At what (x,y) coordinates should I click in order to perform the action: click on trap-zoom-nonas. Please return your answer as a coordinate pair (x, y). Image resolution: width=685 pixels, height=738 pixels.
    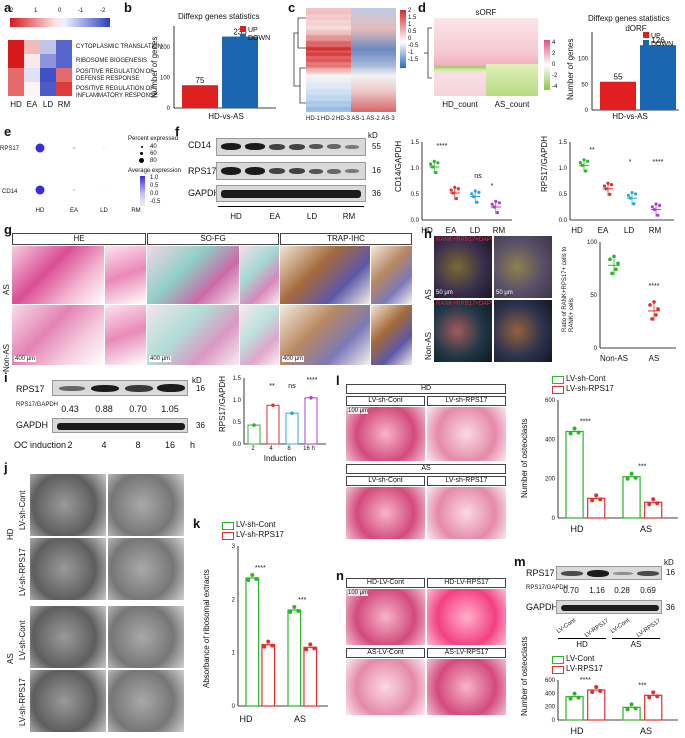
    Looking at the image, I should click on (391, 335).